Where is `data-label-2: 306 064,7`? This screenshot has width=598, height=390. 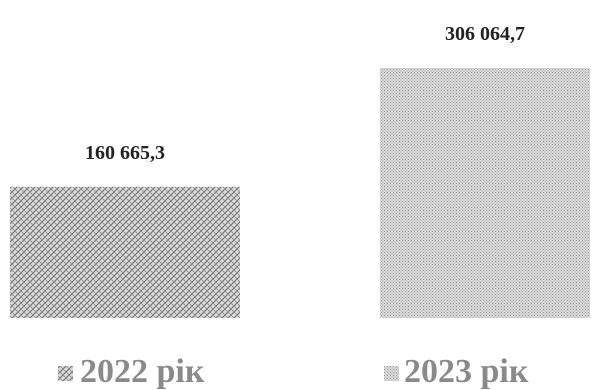 data-label-2: 306 064,7 is located at coordinates (485, 34).